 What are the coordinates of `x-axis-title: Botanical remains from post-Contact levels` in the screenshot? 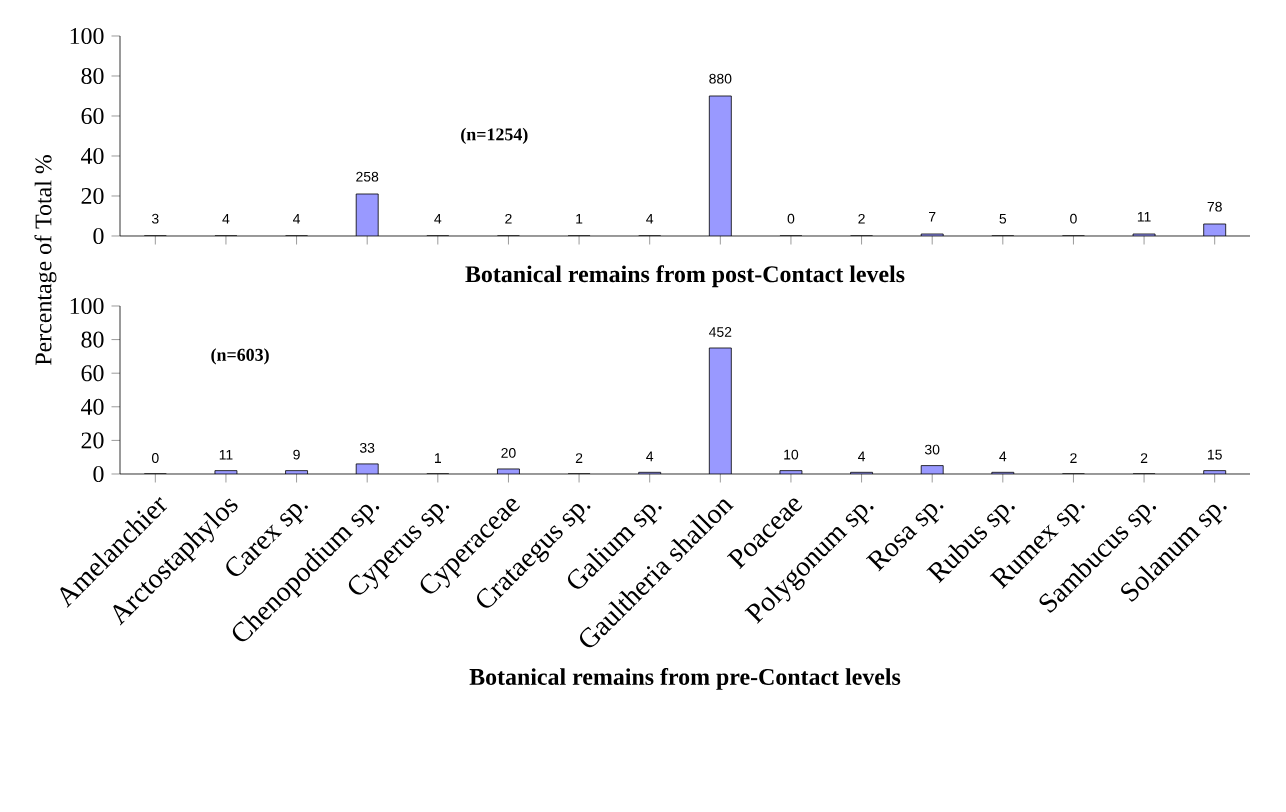 It's located at (685, 276).